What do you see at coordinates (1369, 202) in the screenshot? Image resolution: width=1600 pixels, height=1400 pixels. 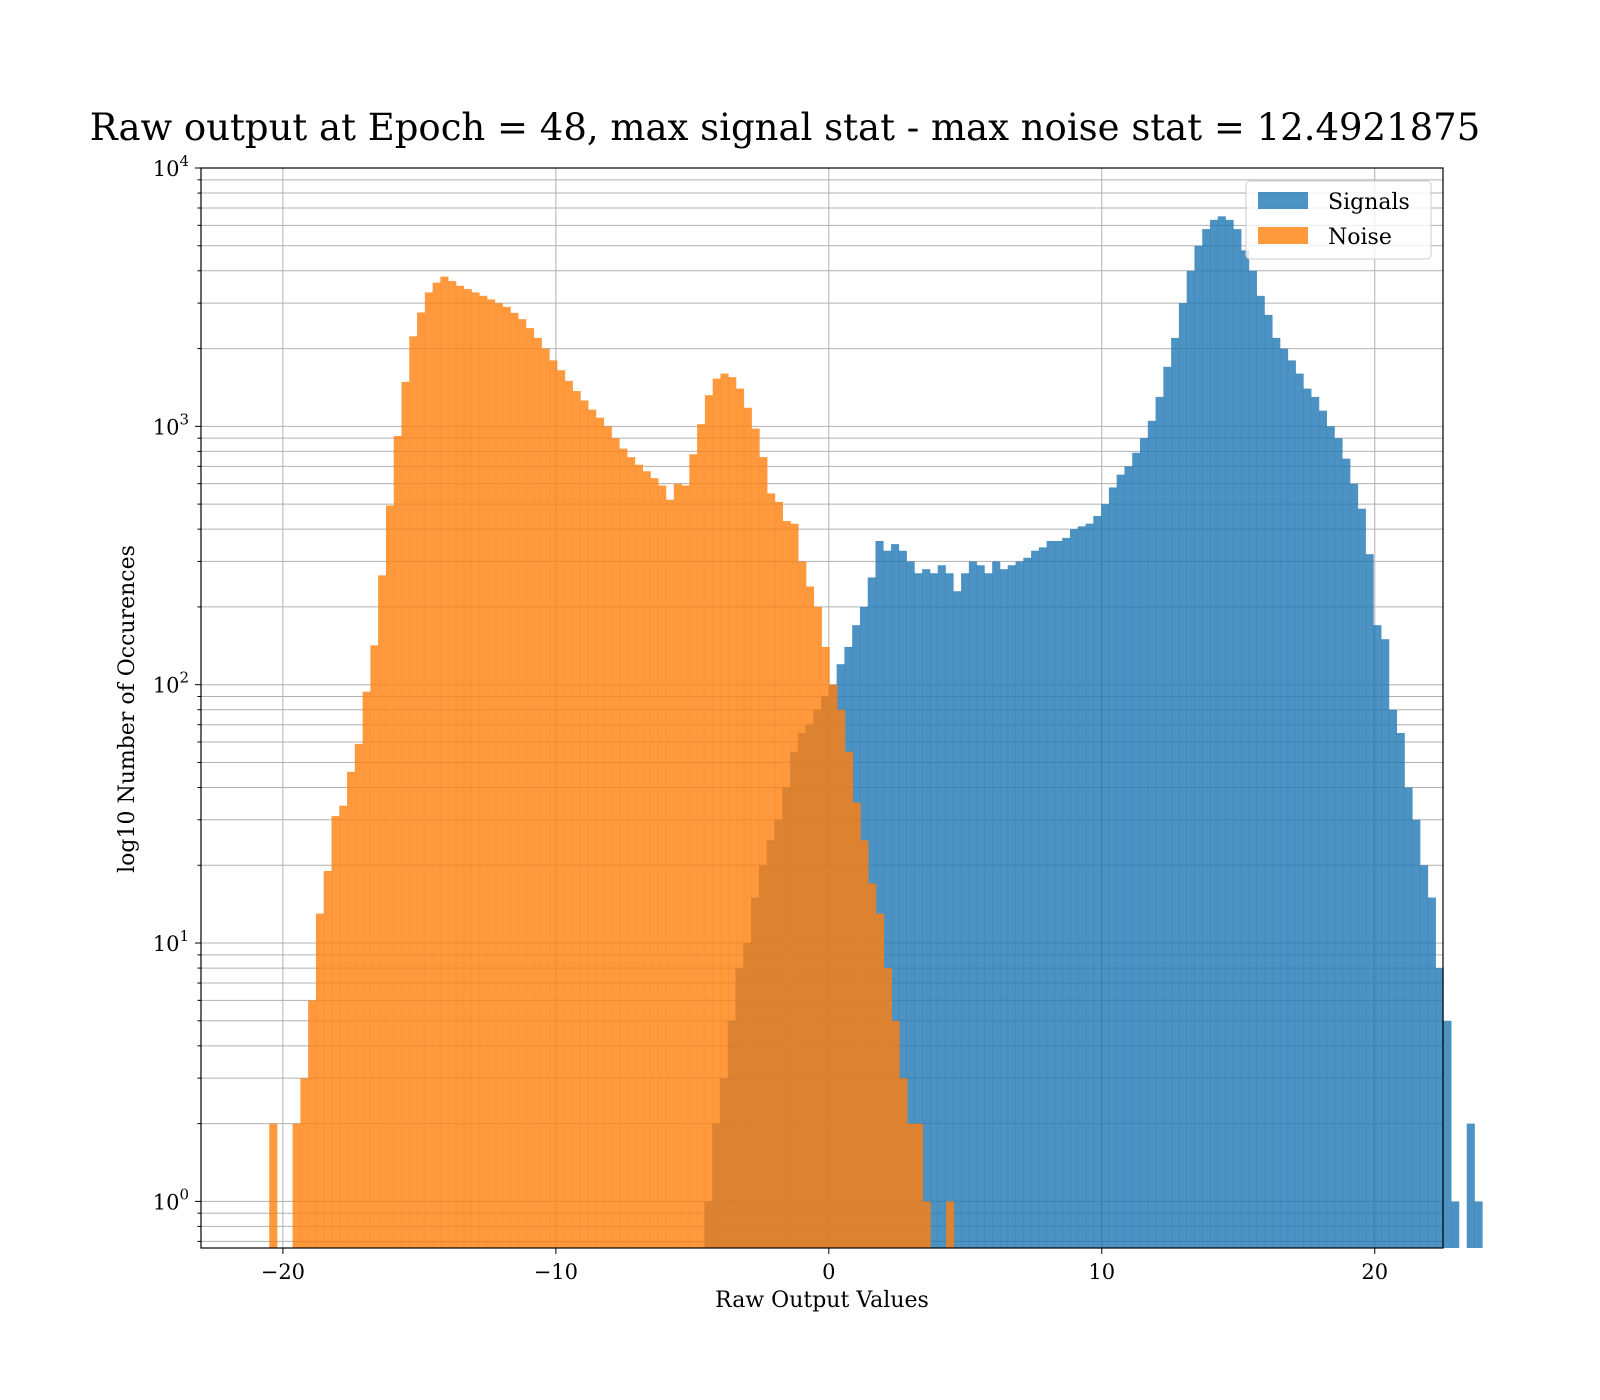 I see `legend-label-signals: Signals` at bounding box center [1369, 202].